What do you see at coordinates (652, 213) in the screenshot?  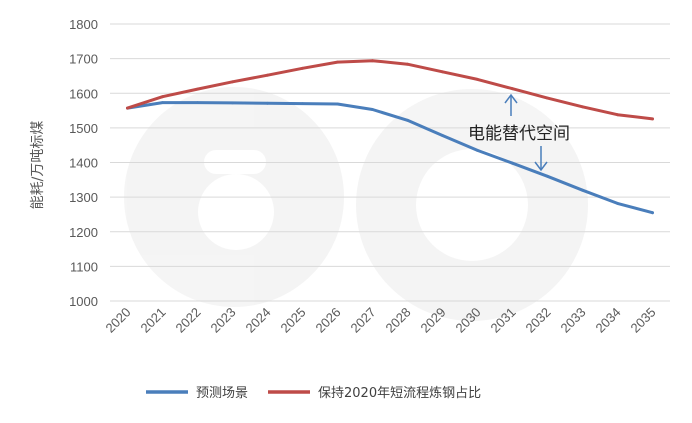 I see `data-point-s1-2035` at bounding box center [652, 213].